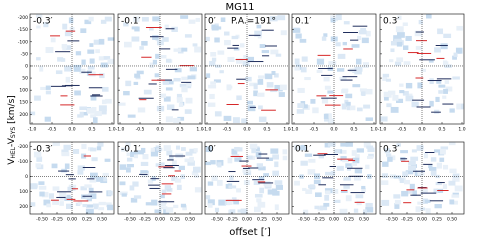 Image resolution: width=480 pixels, height=240 pixels. I want to click on x-tick-label: 0.50, so click(452, 220).